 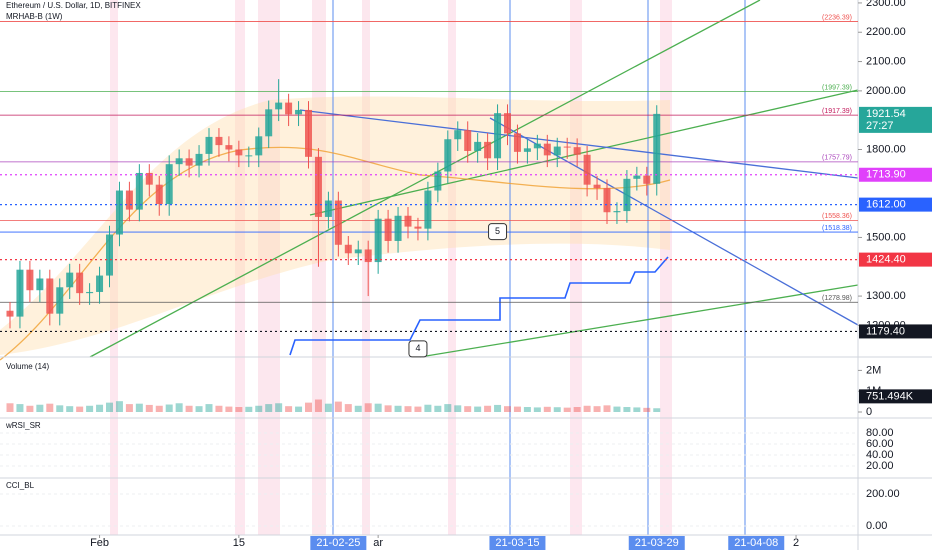 I want to click on x-tick-label: 2, so click(x=796, y=543).